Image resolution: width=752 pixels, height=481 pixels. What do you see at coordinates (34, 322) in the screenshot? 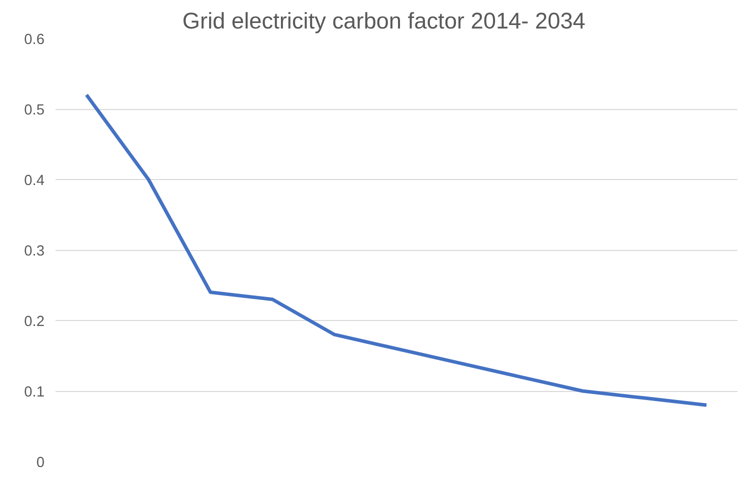
I see `y-tick-label: 0.2` at bounding box center [34, 322].